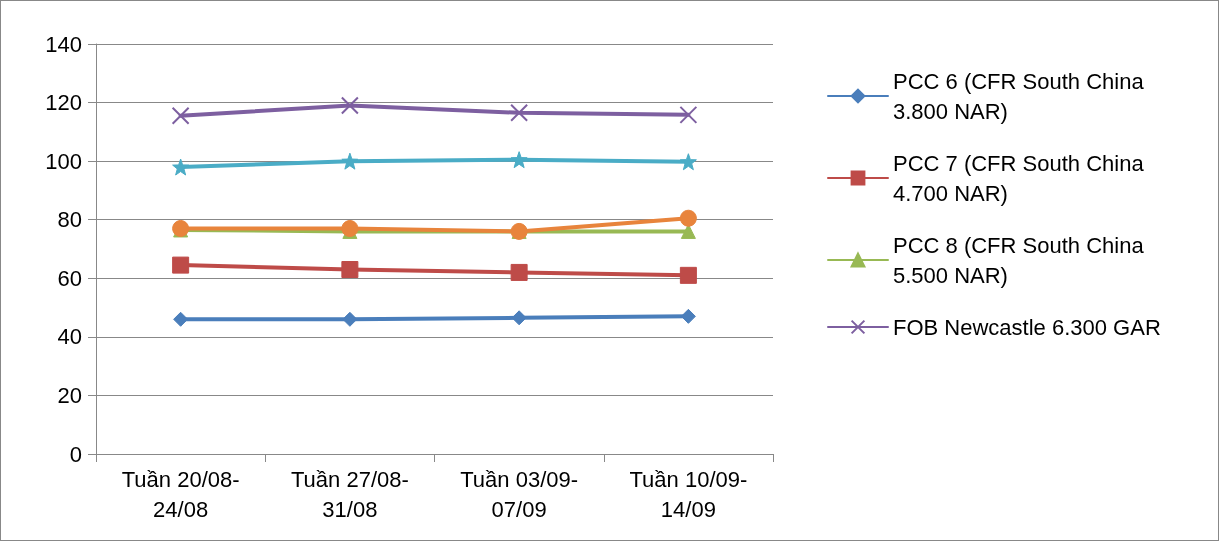 Image resolution: width=1219 pixels, height=541 pixels. Describe the element at coordinates (69, 337) in the screenshot. I see `y-tick-label: 40` at that location.